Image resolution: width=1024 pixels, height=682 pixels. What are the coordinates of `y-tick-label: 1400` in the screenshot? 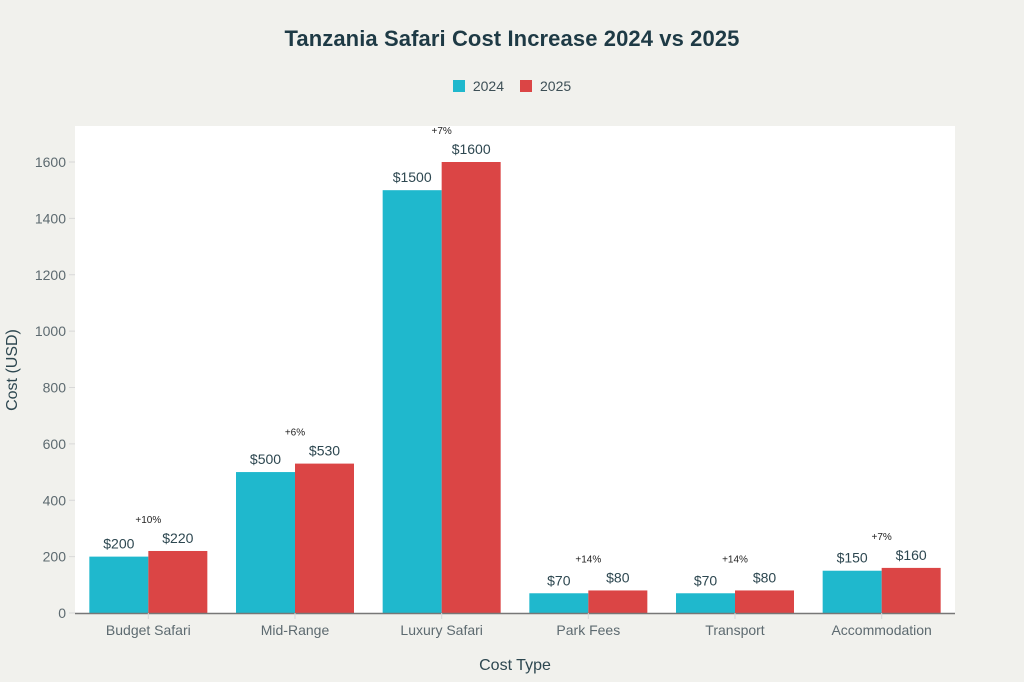 It's located at (50, 218).